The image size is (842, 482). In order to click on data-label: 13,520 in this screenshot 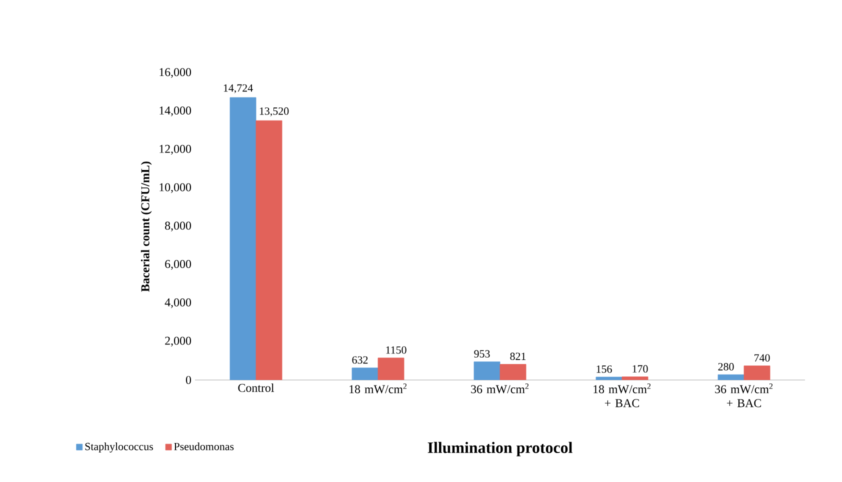, I will do `click(274, 111)`.